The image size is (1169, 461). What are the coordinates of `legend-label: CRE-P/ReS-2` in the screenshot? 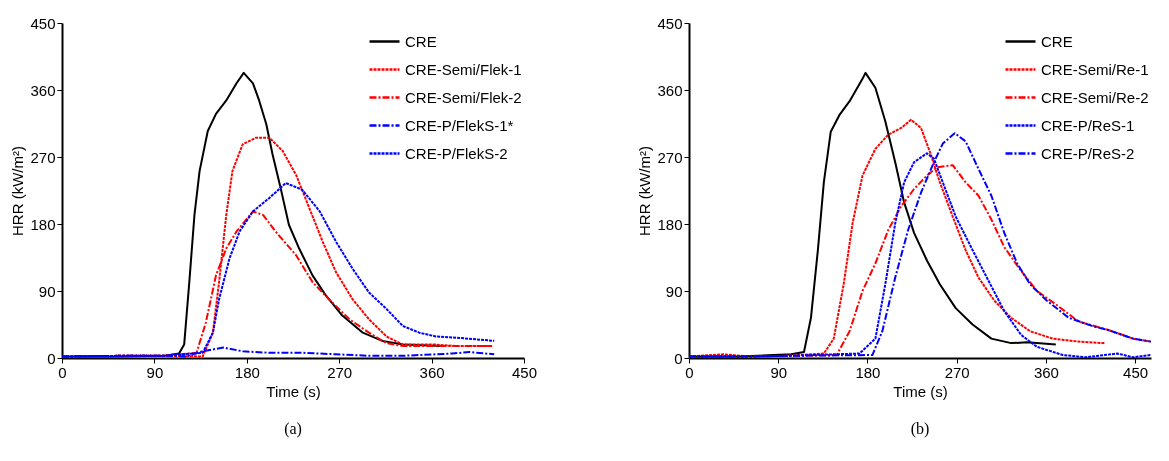 It's located at (1088, 153).